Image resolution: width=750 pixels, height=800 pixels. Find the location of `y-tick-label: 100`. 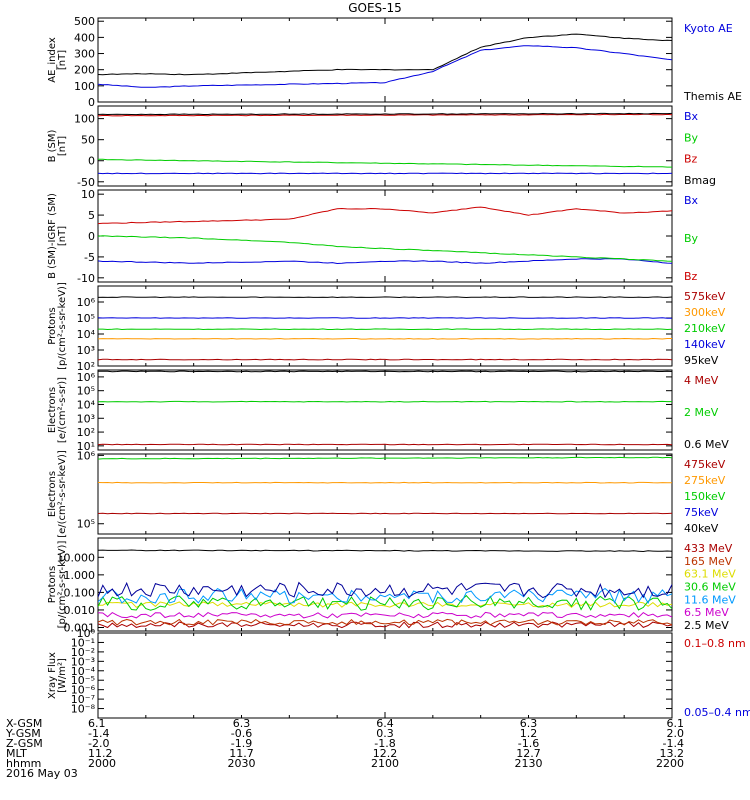

y-tick-label: 100 is located at coordinates (84, 119).